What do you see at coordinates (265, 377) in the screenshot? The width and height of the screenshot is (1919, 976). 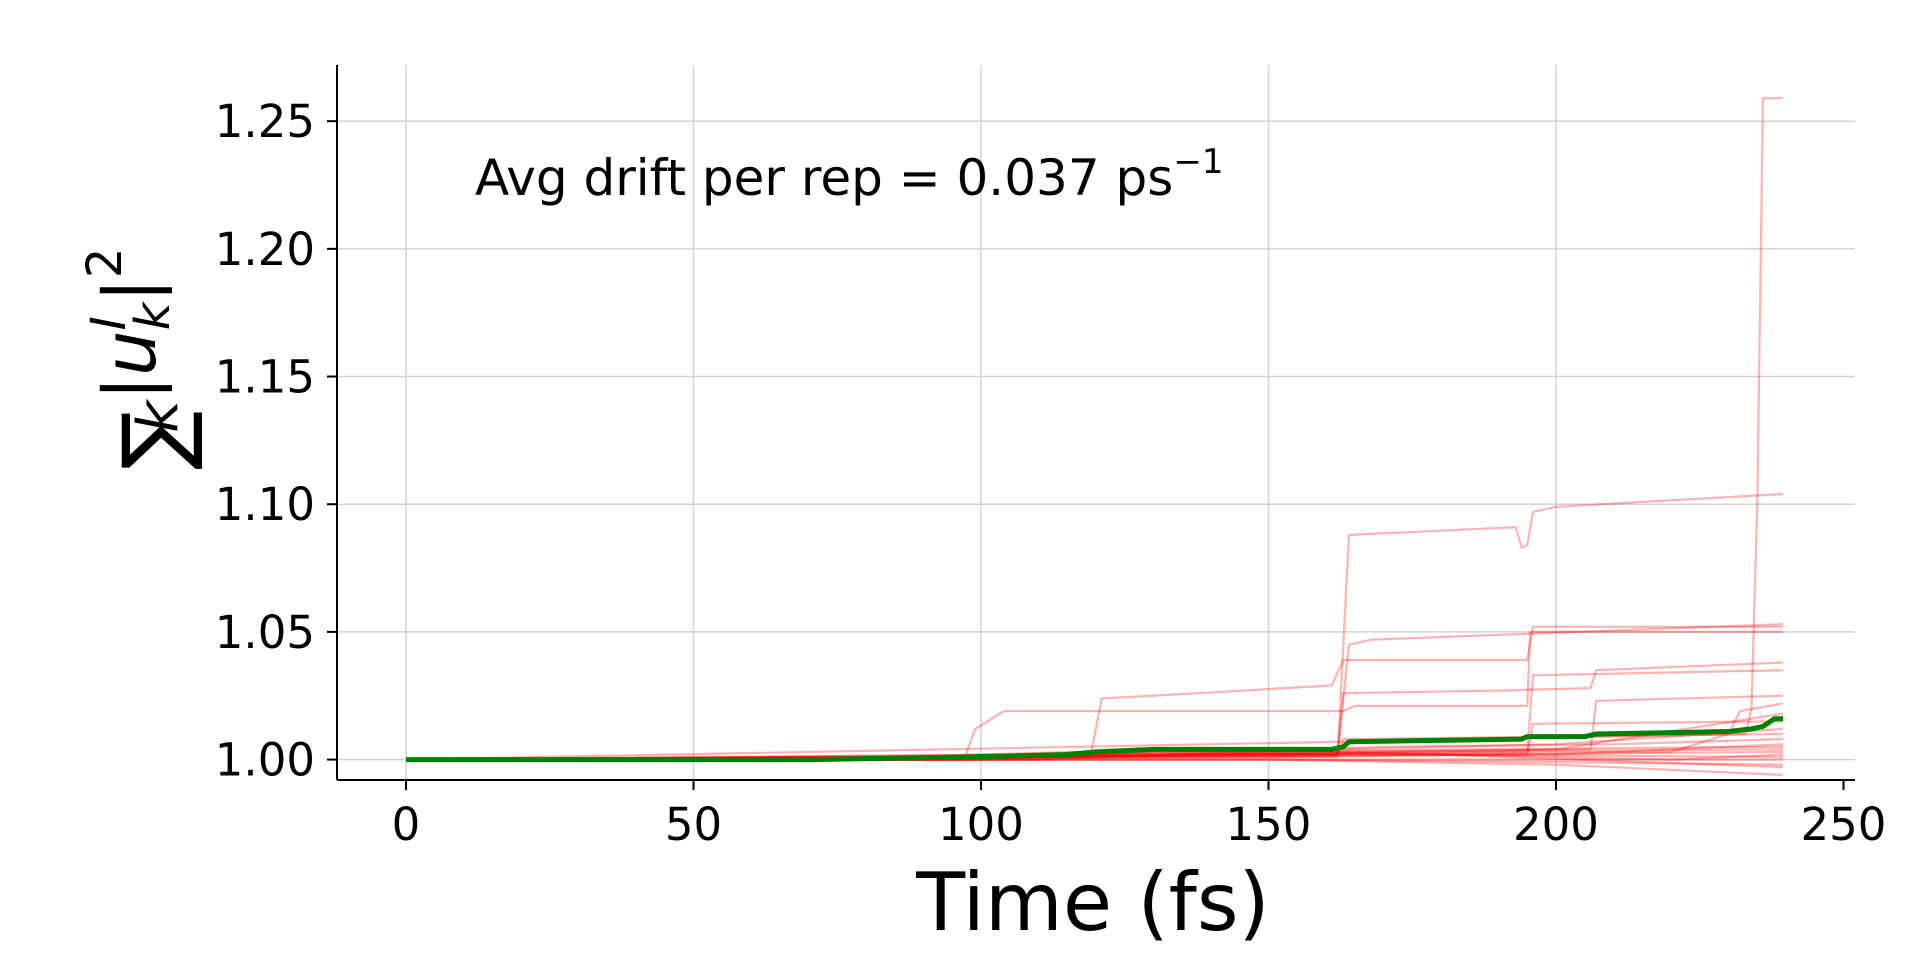 I see `y-tick-label: 1.15` at bounding box center [265, 377].